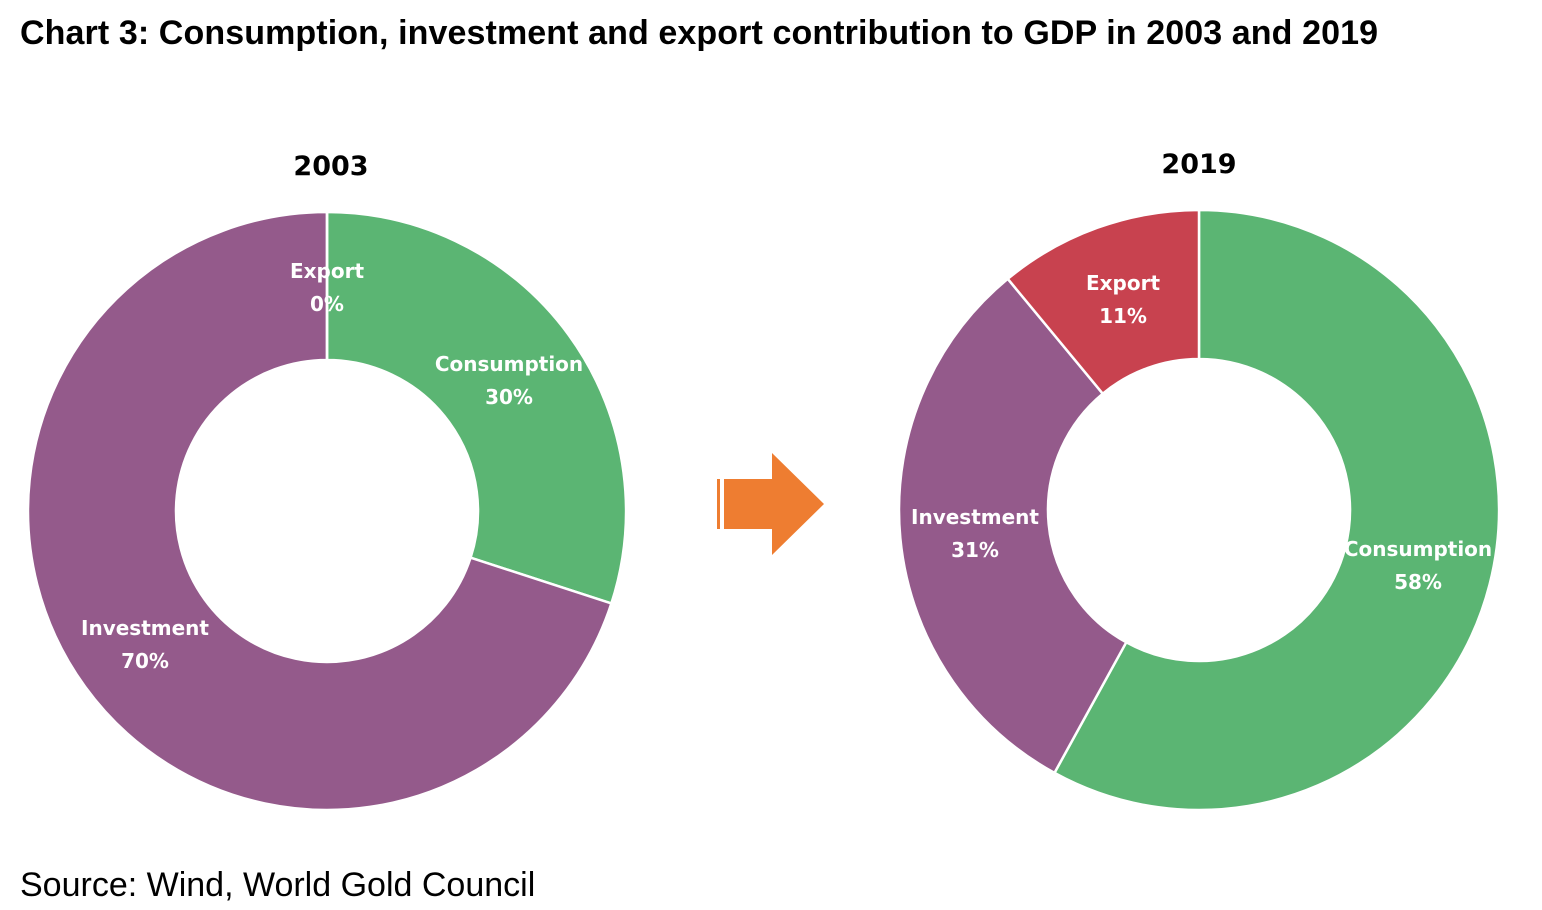 The height and width of the screenshot is (910, 1542). What do you see at coordinates (476, 407) in the screenshot?
I see `slice-consumption` at bounding box center [476, 407].